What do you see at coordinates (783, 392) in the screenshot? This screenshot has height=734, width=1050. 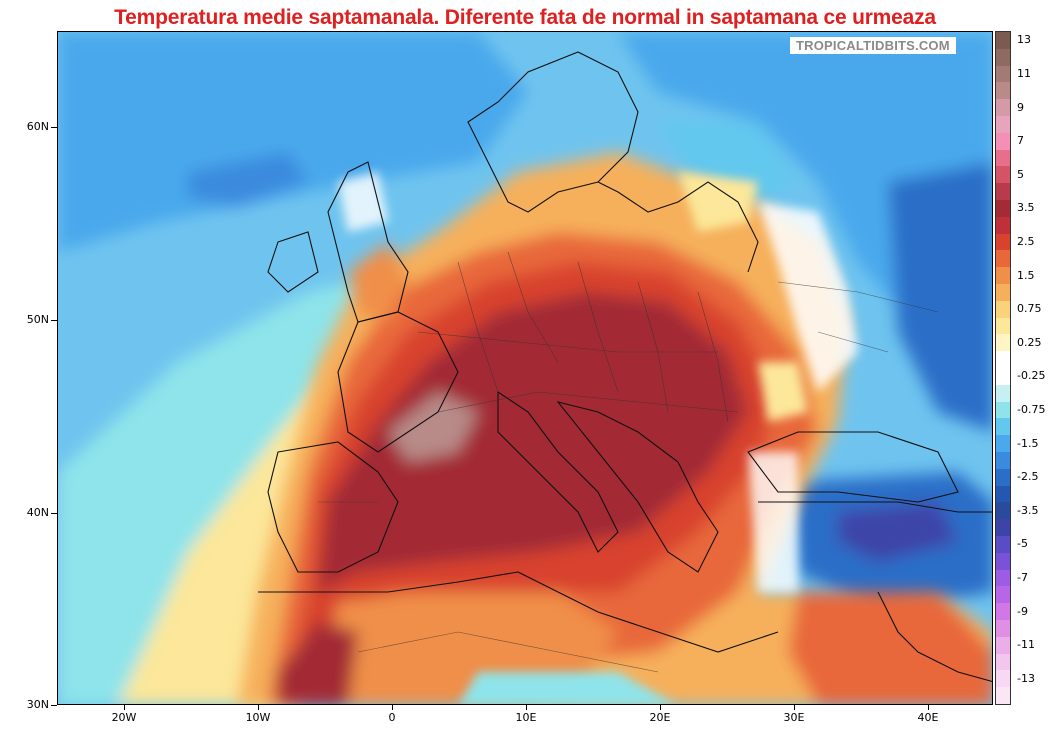 I see `yellow-balkan` at bounding box center [783, 392].